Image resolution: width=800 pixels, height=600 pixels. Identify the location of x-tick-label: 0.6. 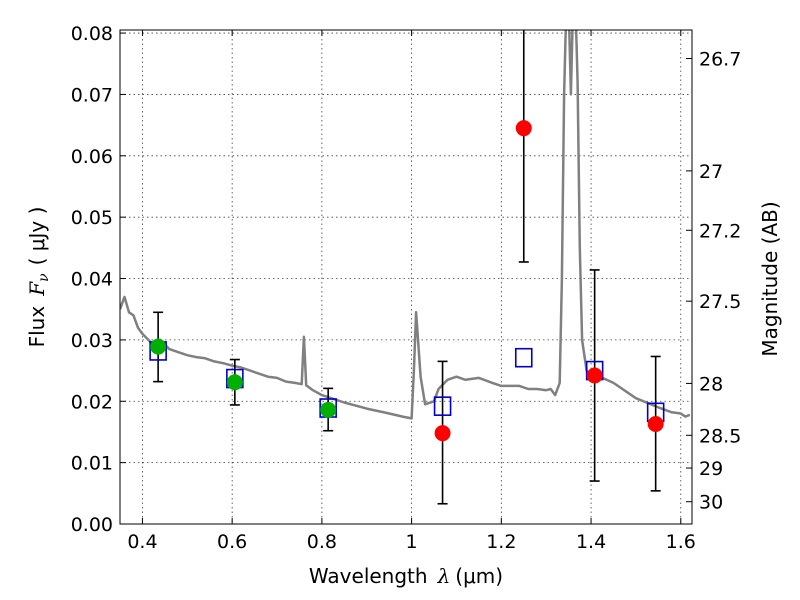
(232, 542).